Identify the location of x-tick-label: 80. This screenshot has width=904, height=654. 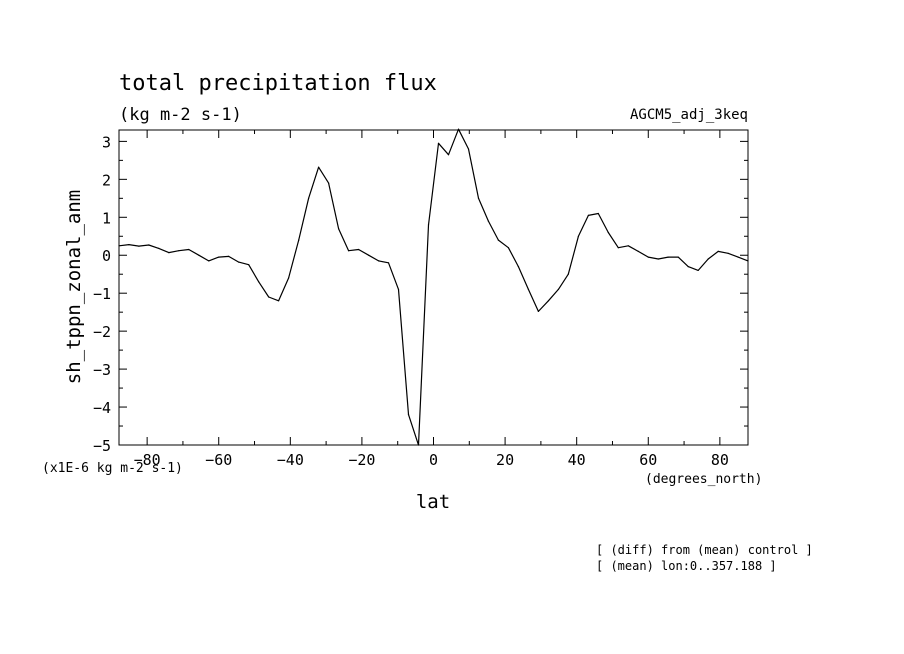
(720, 460).